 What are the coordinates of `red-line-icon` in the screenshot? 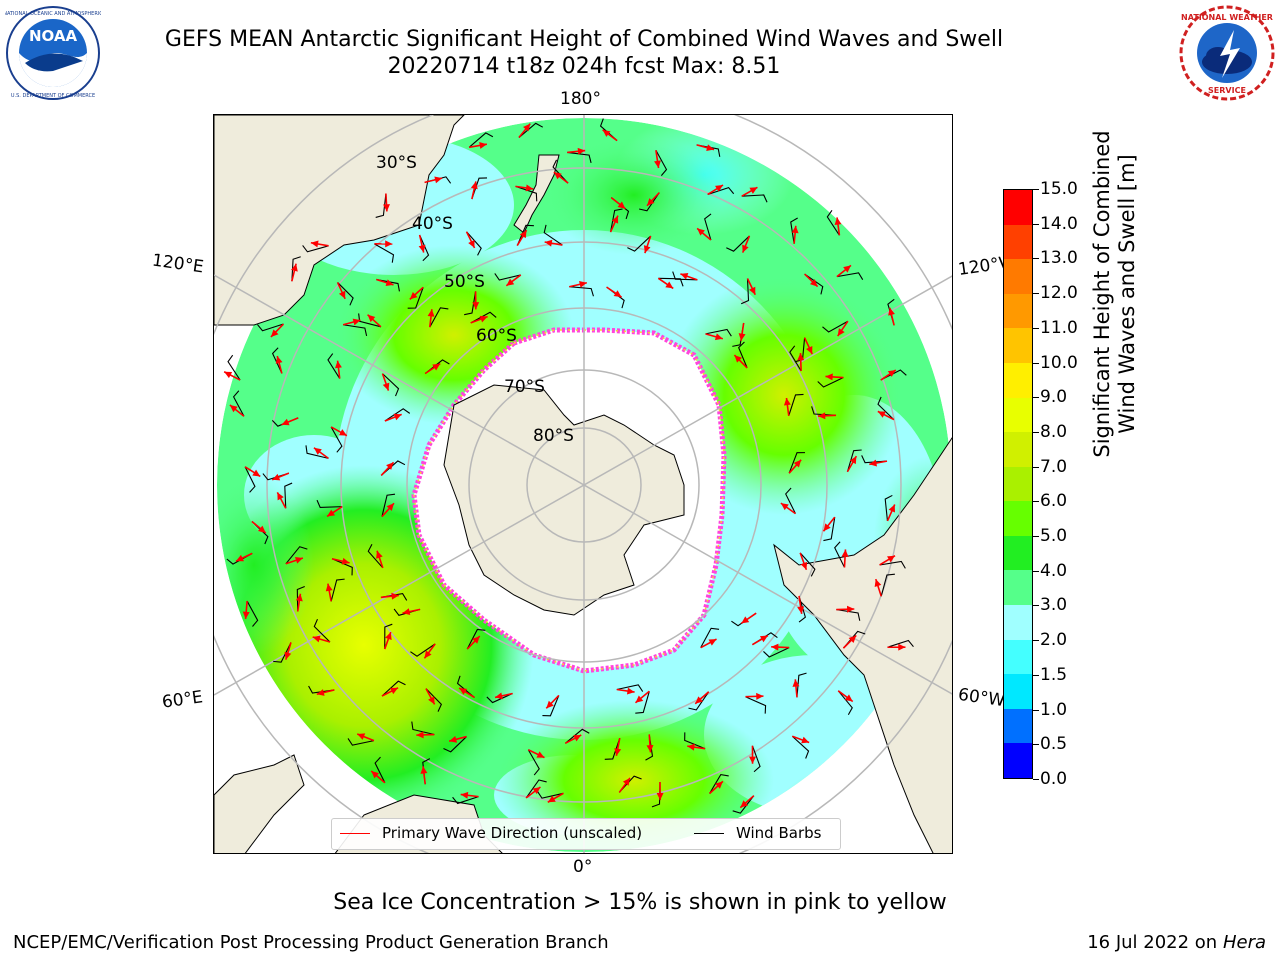 It's located at (355, 833).